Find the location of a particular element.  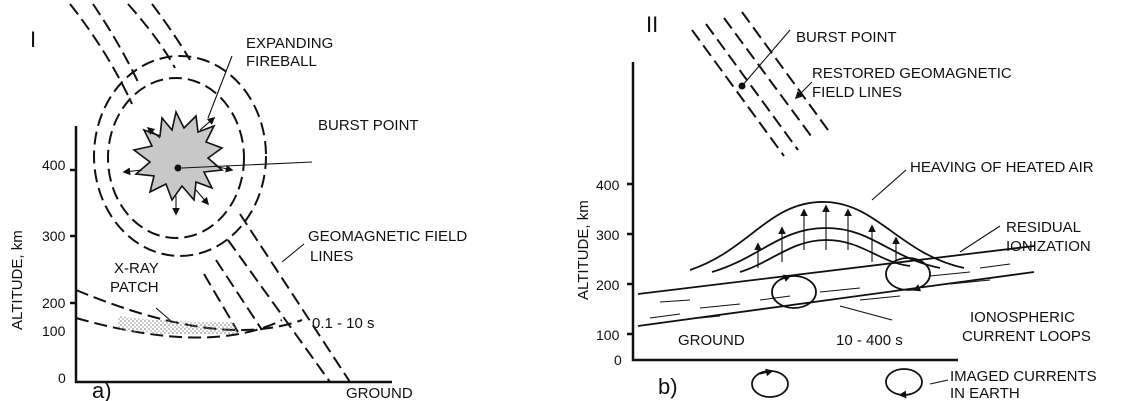

label-expanding: EXPANDING is located at coordinates (289, 43).